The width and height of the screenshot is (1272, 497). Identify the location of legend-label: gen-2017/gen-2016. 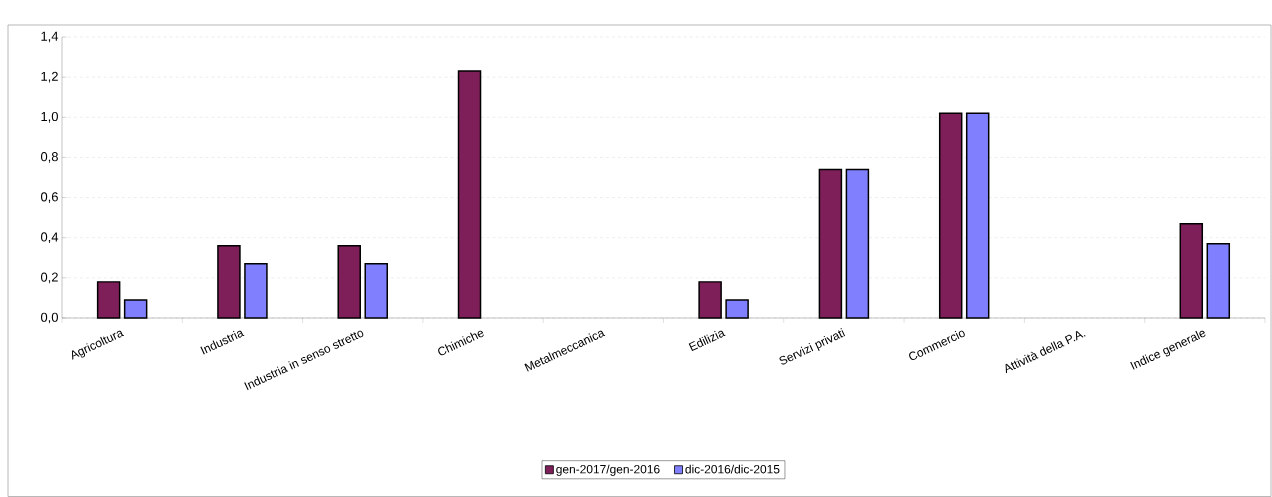
(608, 470).